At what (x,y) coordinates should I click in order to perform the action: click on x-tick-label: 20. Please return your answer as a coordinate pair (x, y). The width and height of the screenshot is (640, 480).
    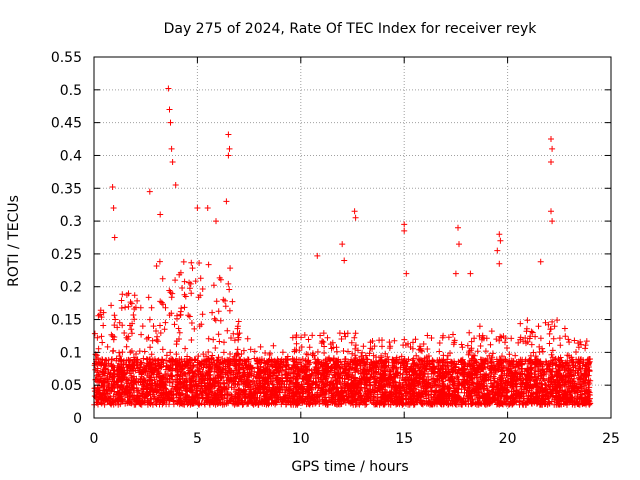
    Looking at the image, I should click on (508, 439).